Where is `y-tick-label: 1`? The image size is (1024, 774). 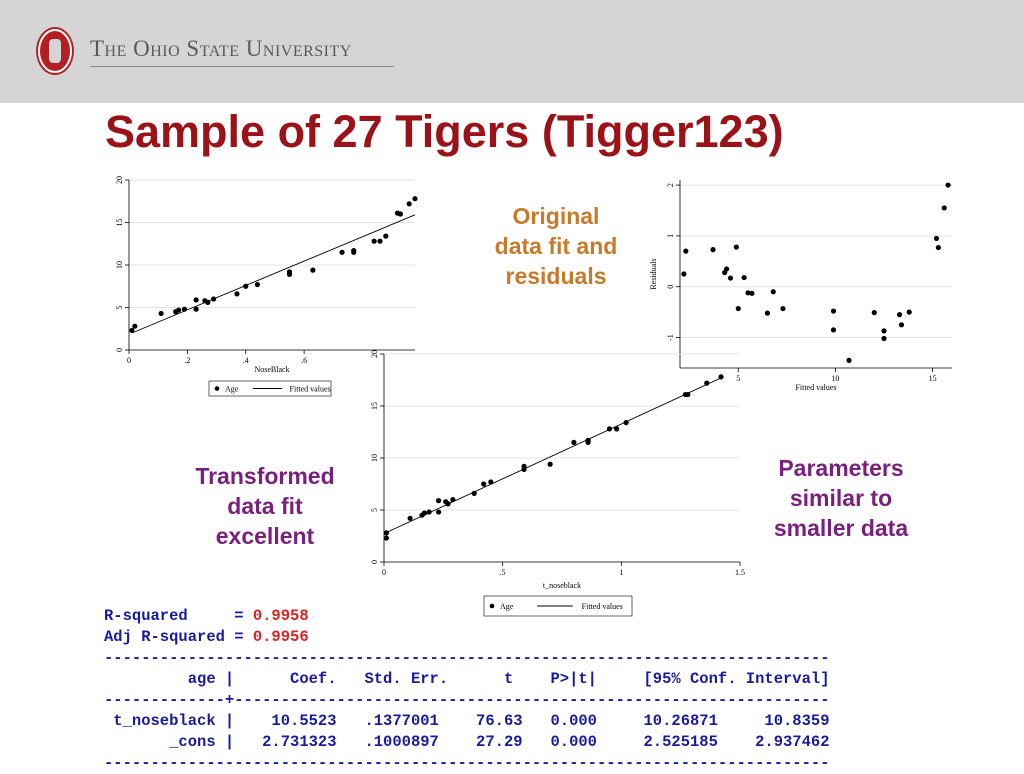
y-tick-label: 1 is located at coordinates (670, 236).